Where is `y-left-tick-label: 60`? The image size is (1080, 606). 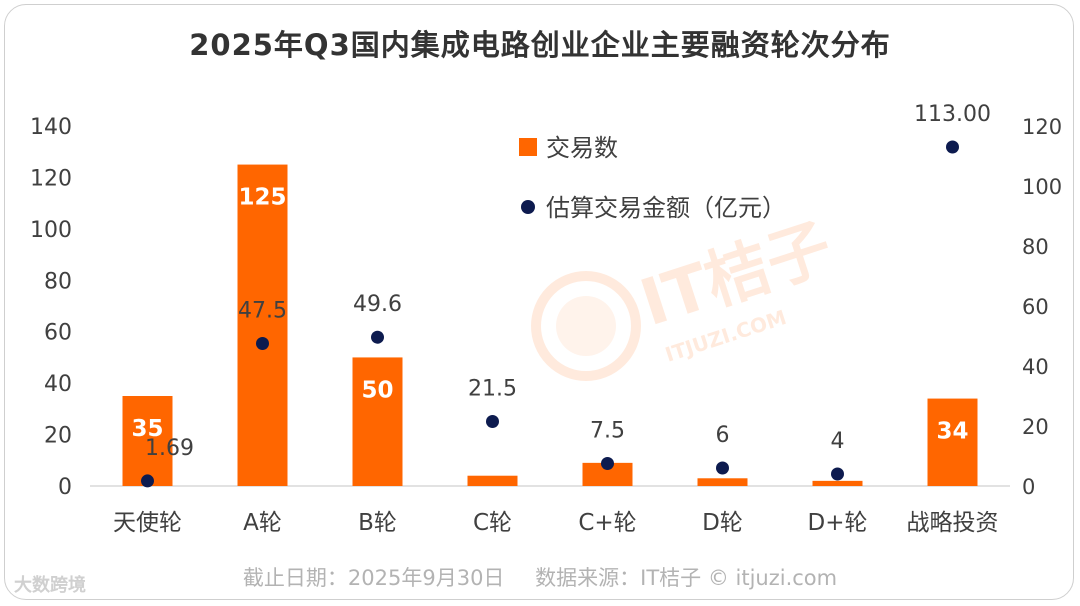 y-left-tick-label: 60 is located at coordinates (58, 333).